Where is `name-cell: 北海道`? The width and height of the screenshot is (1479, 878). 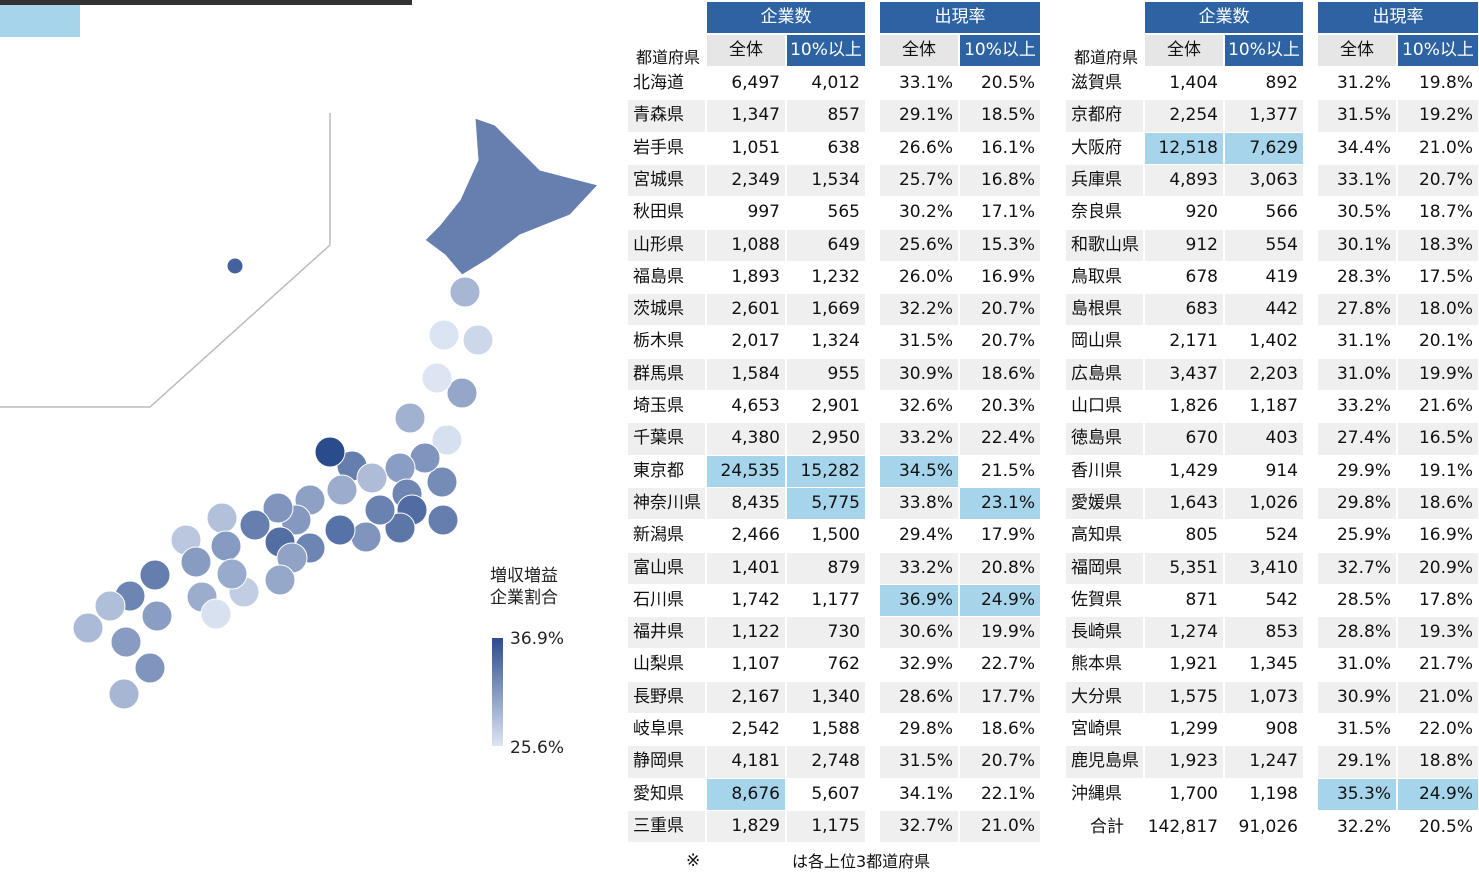 name-cell: 北海道 is located at coordinates (658, 83).